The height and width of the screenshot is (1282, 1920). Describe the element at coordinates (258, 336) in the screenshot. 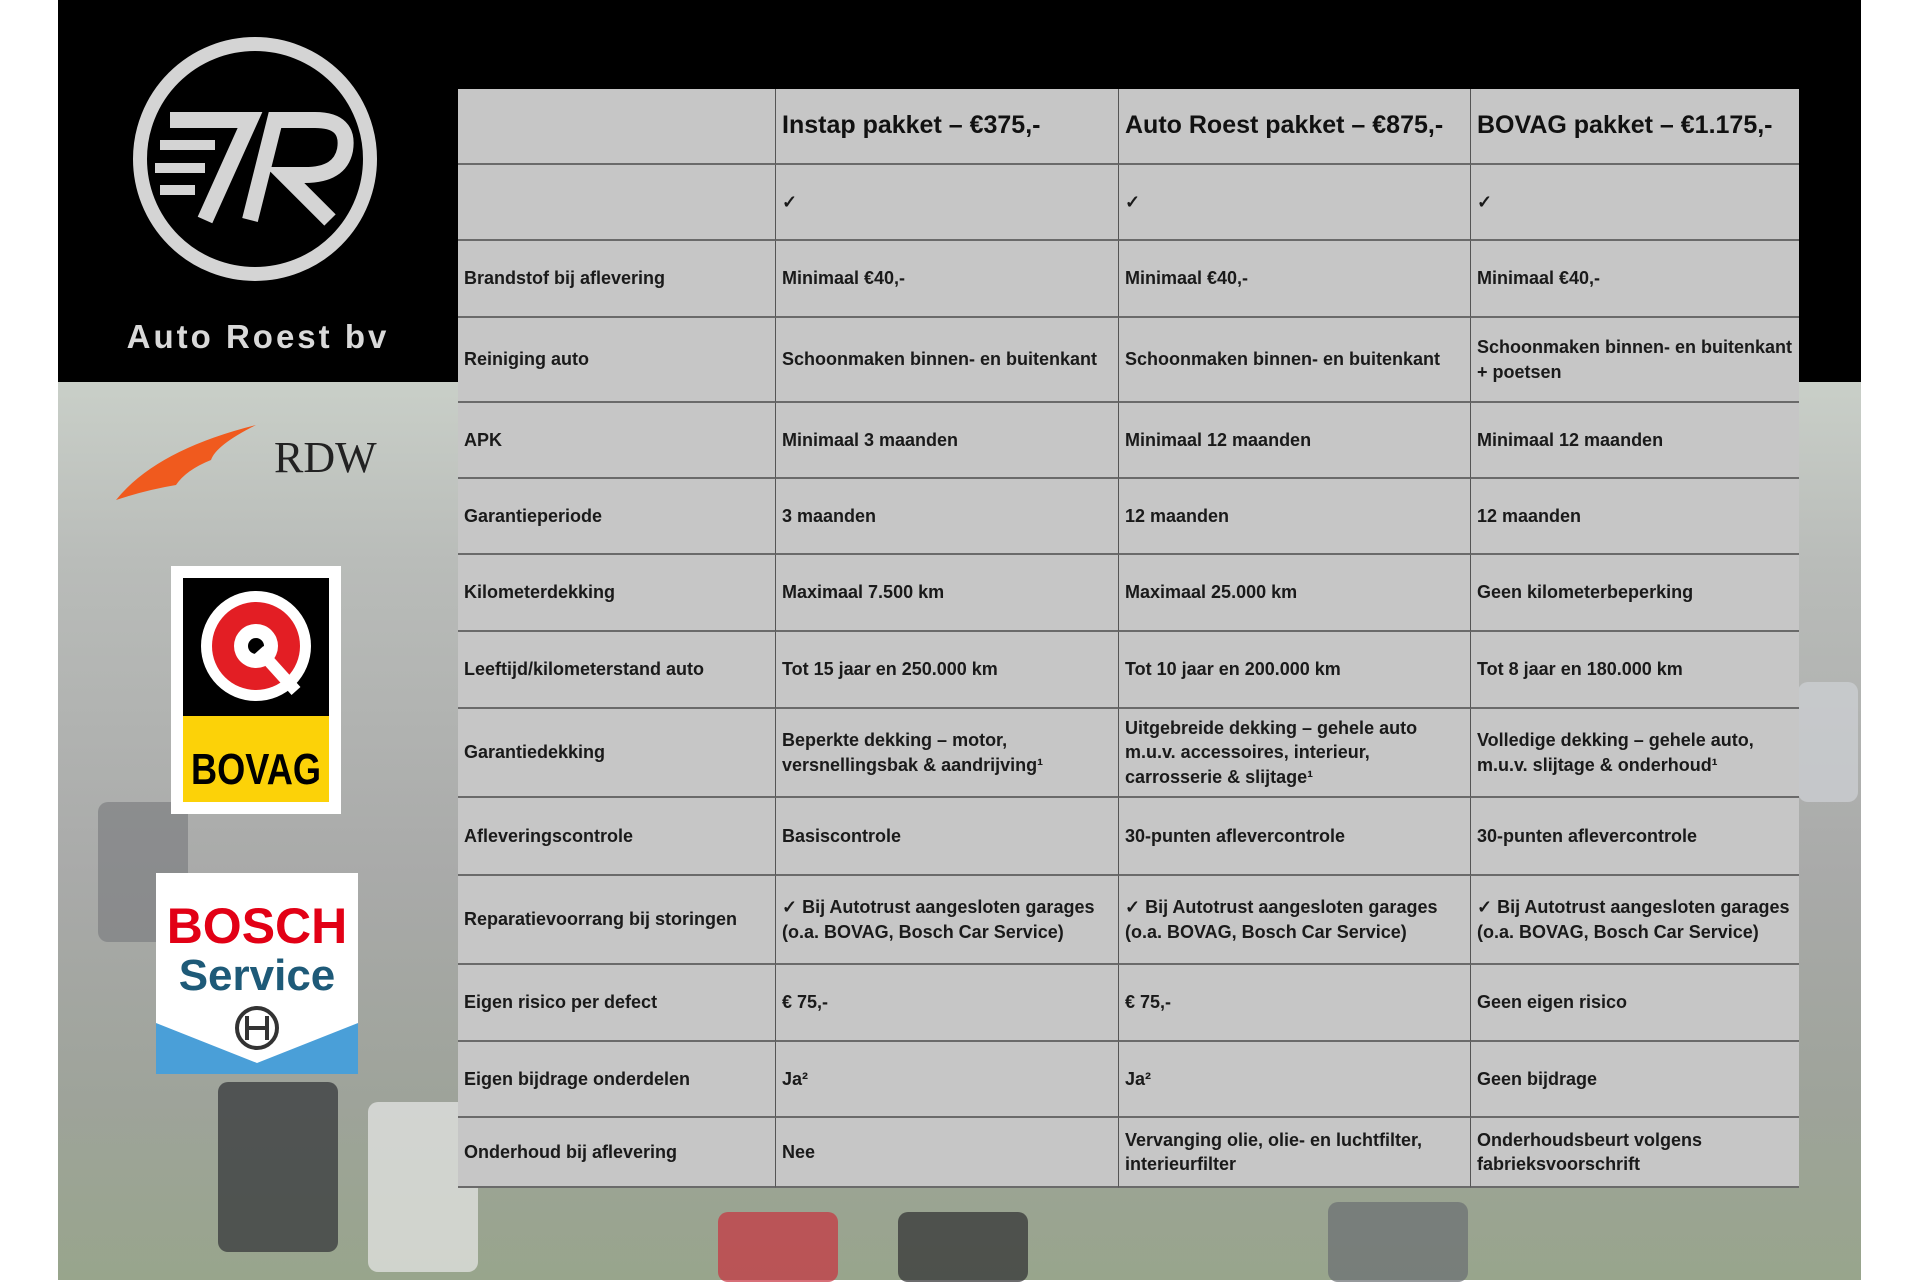

I see `brand-name: Auto Roest bv` at that location.